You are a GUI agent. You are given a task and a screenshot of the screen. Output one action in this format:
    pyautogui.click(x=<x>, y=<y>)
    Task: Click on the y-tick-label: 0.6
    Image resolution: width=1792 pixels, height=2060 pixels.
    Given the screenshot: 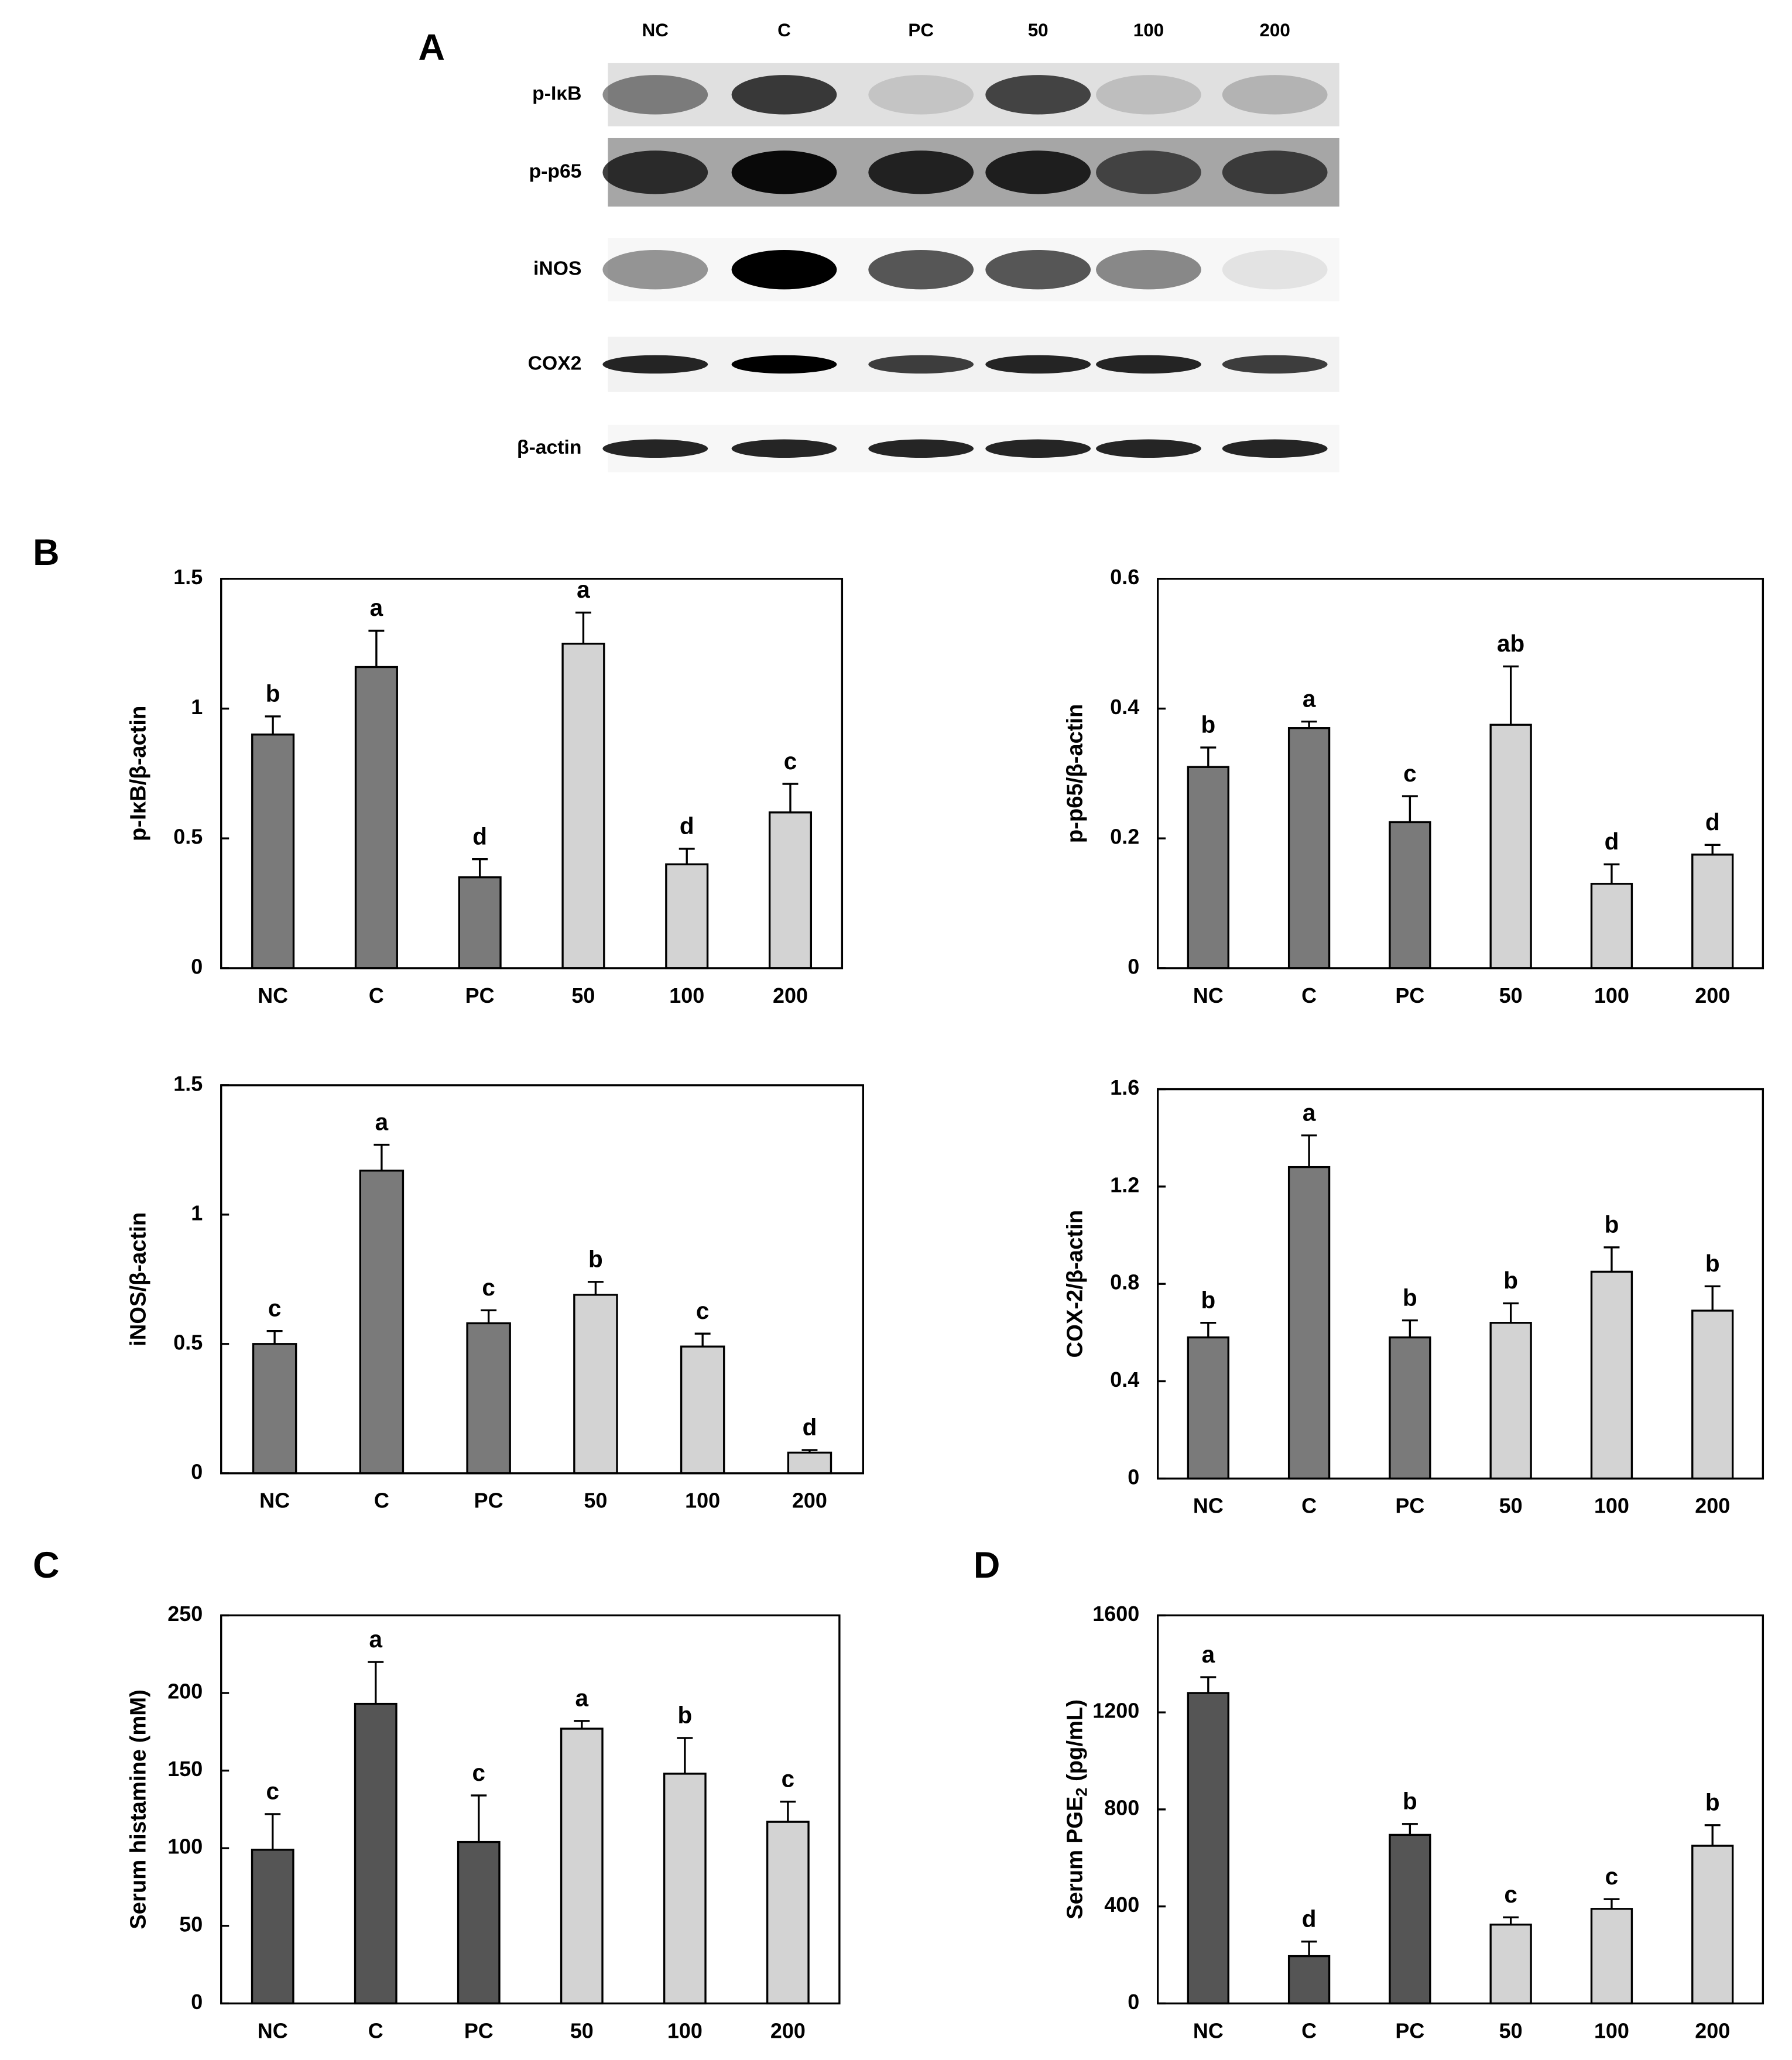 What is the action you would take?
    pyautogui.click(x=1124, y=577)
    